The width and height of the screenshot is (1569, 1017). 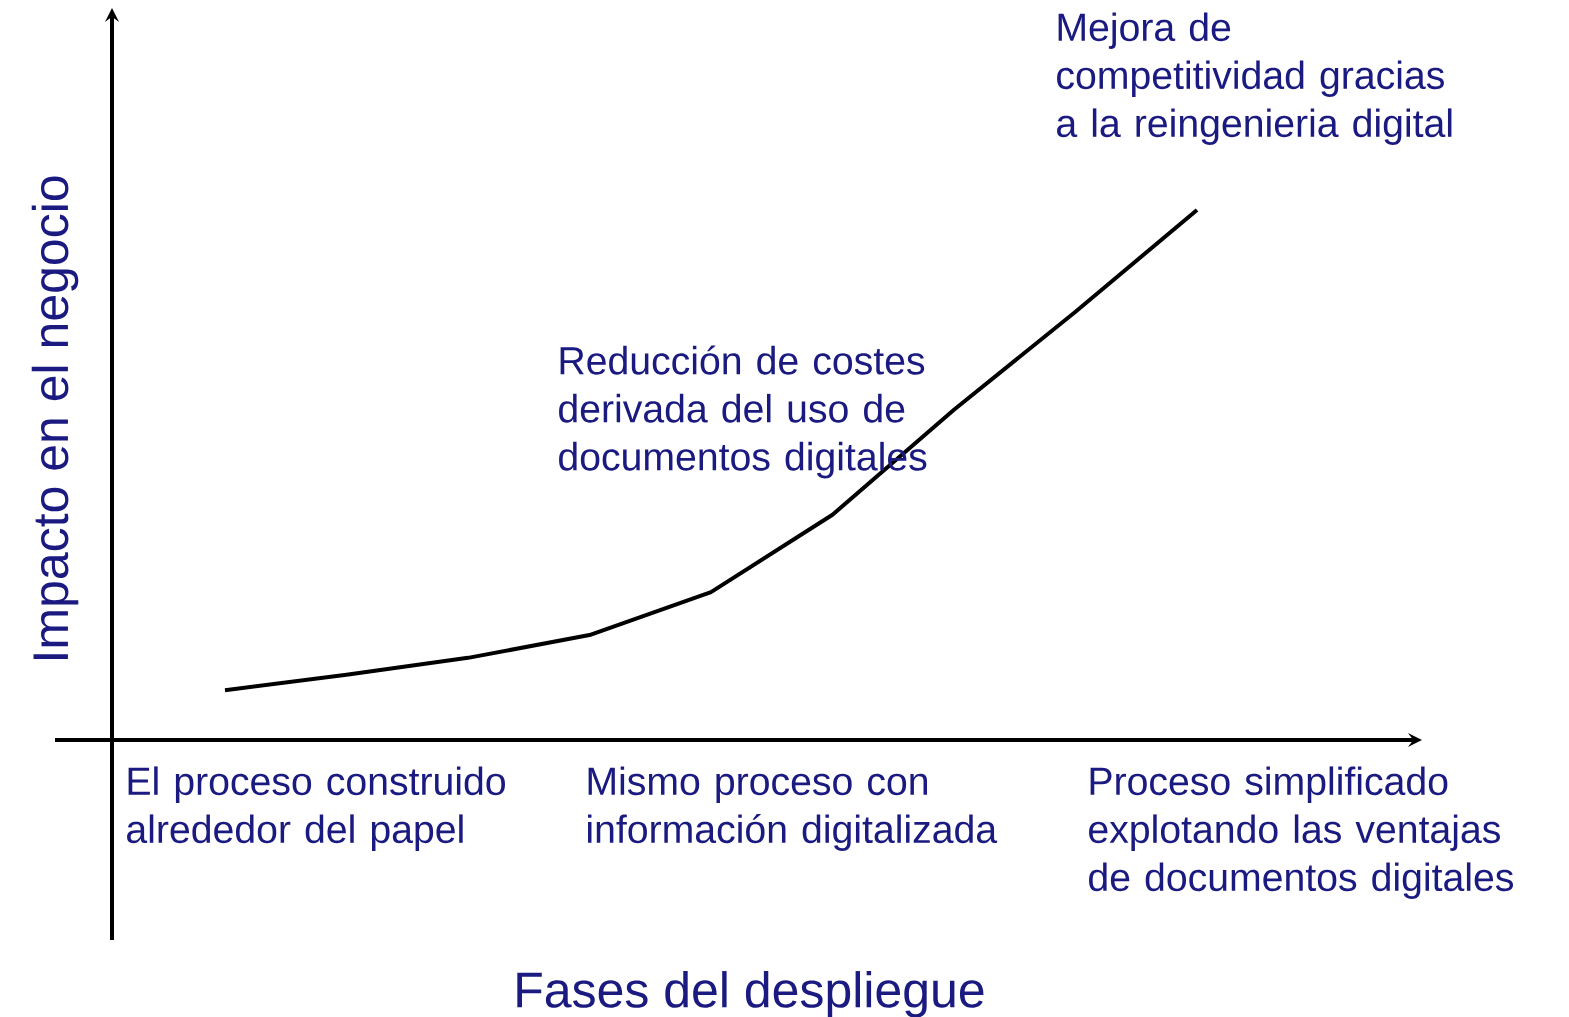 What do you see at coordinates (55, 417) in the screenshot?
I see `y-axis-title: Impacto en el negocio` at bounding box center [55, 417].